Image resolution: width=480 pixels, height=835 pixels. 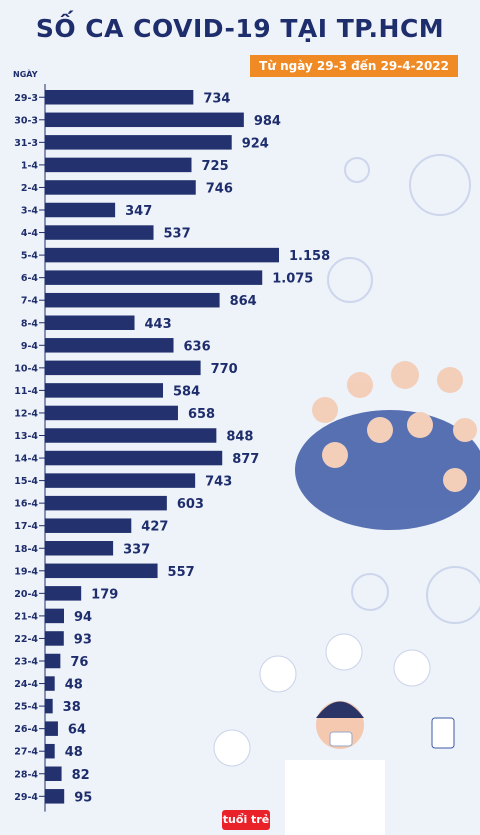 What do you see at coordinates (83, 797) in the screenshot?
I see `data-label: 95` at bounding box center [83, 797].